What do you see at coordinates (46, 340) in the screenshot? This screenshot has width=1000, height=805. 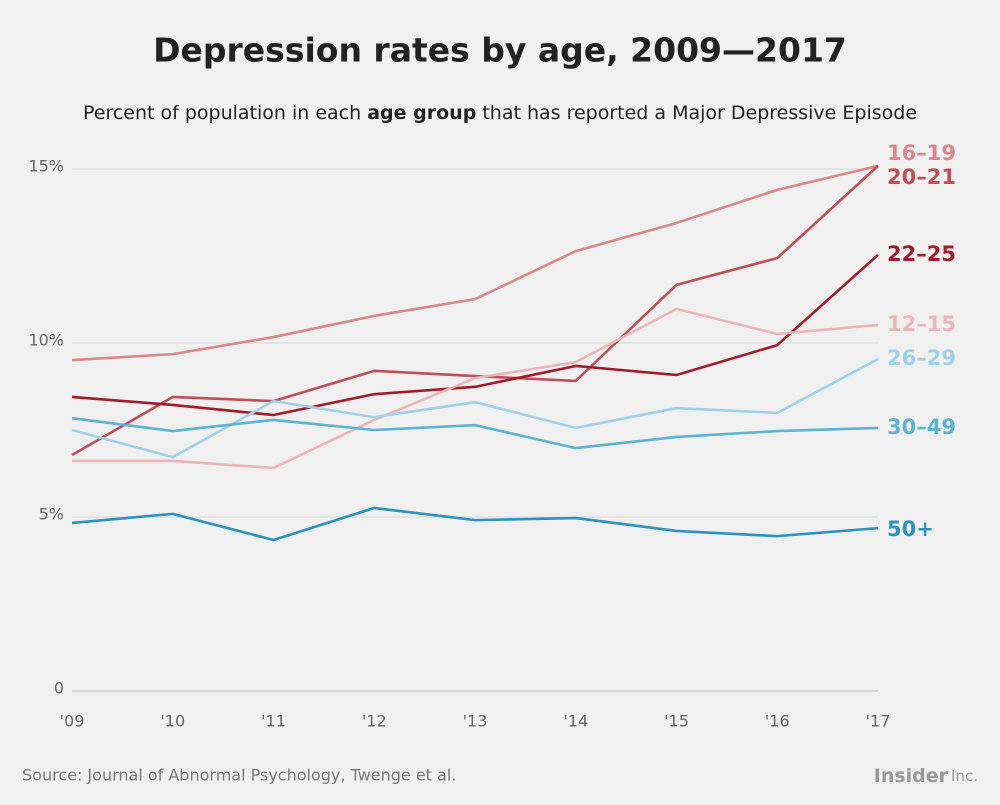 I see `y-tick-label: 10%` at bounding box center [46, 340].